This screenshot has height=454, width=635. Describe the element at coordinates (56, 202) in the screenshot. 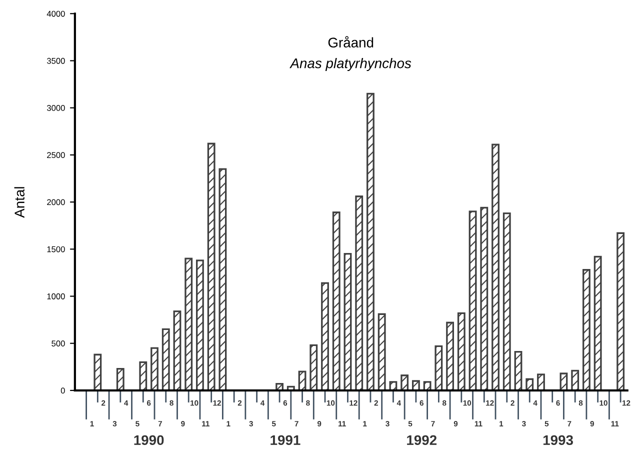

I see `y-tick-label: 2000` at that location.